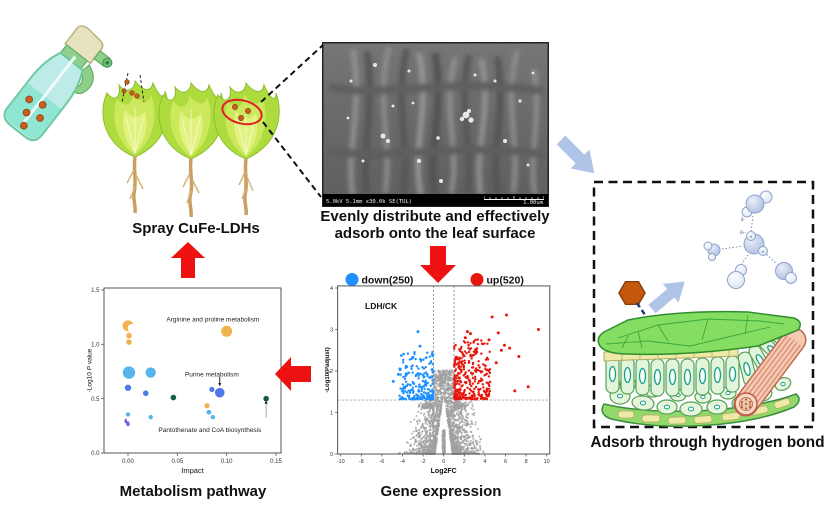  I want to click on svg-text: 8, so click(526, 462).